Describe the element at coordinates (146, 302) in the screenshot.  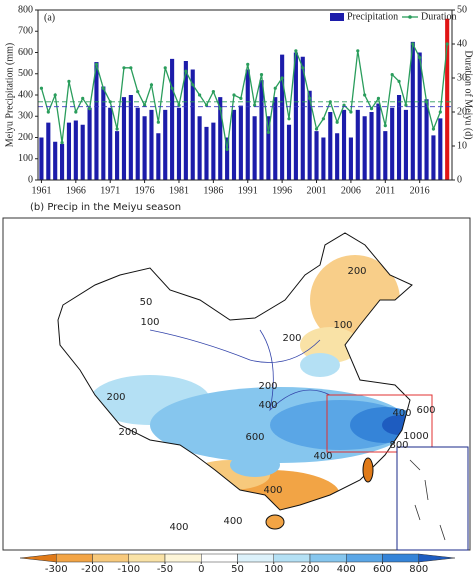
I see `contour-label: 50` at that location.